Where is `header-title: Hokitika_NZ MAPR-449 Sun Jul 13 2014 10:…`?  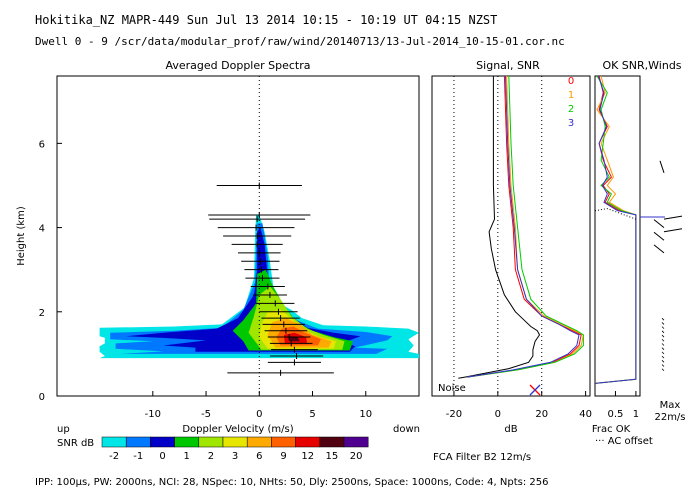
header-title: Hokitika_NZ MAPR-449 Sun Jul 13 2014 10:… is located at coordinates (266, 20).